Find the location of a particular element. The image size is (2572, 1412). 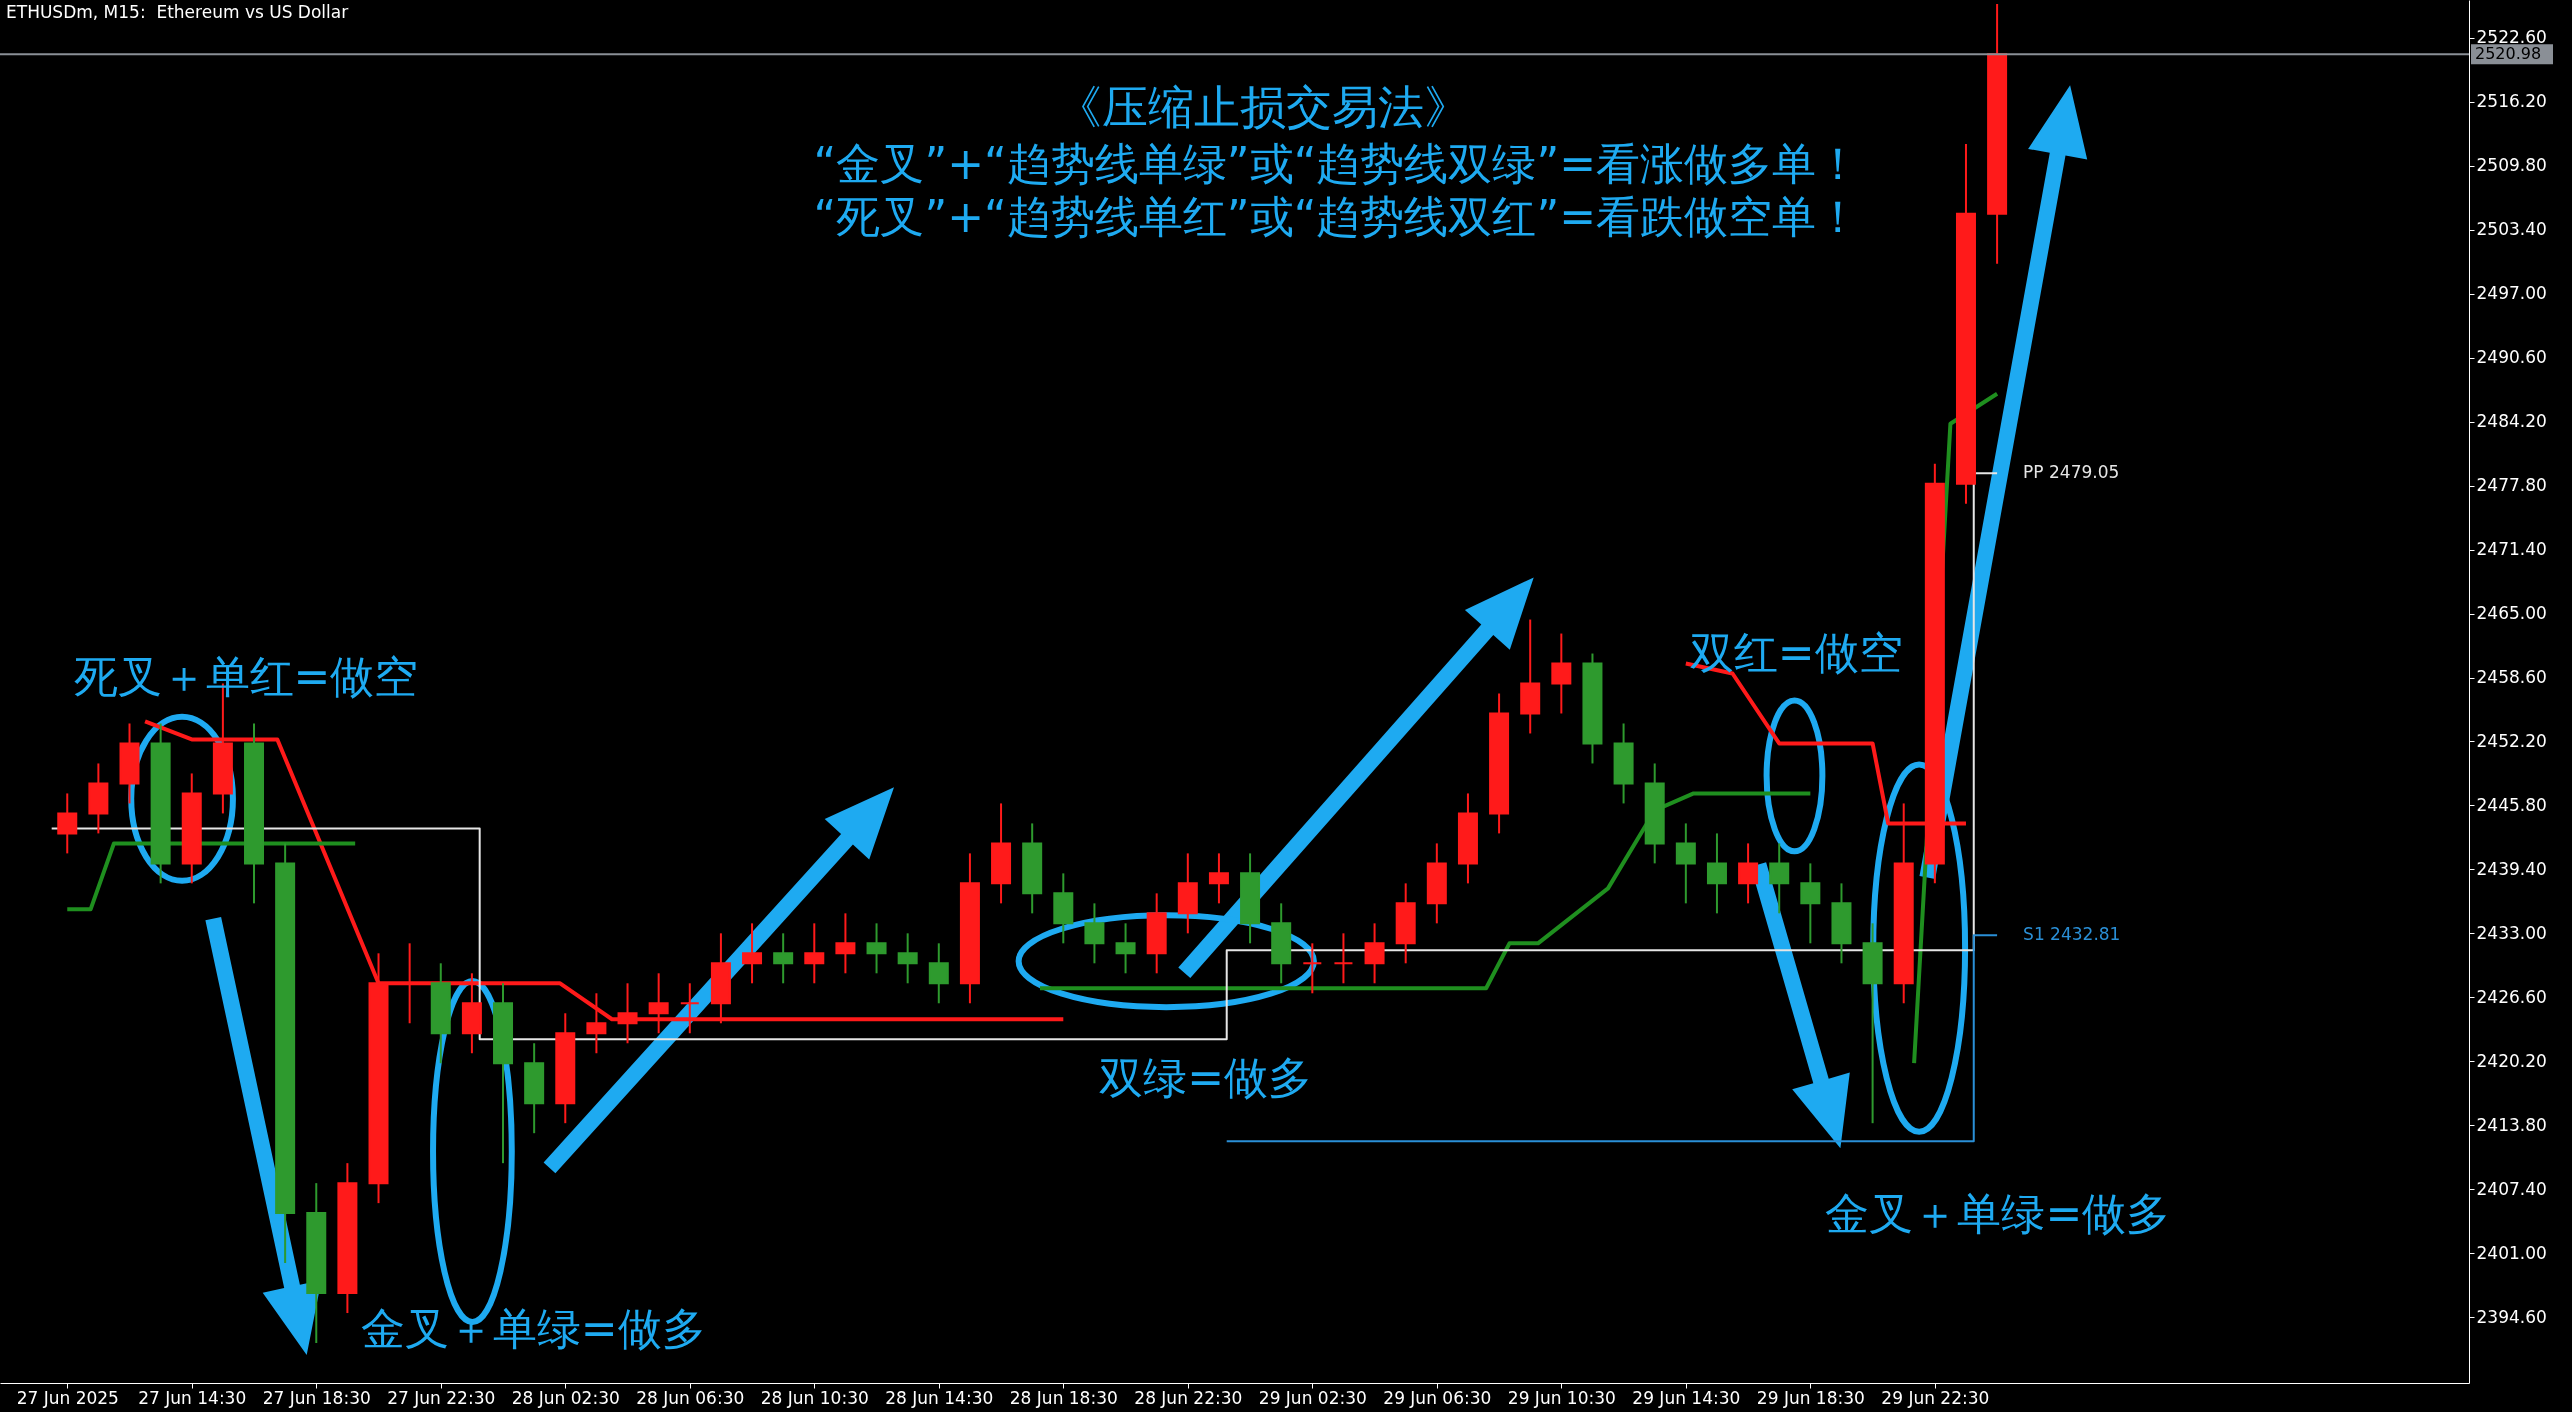

x-tick-label: 29 Jun 18:30 is located at coordinates (1810, 1397).